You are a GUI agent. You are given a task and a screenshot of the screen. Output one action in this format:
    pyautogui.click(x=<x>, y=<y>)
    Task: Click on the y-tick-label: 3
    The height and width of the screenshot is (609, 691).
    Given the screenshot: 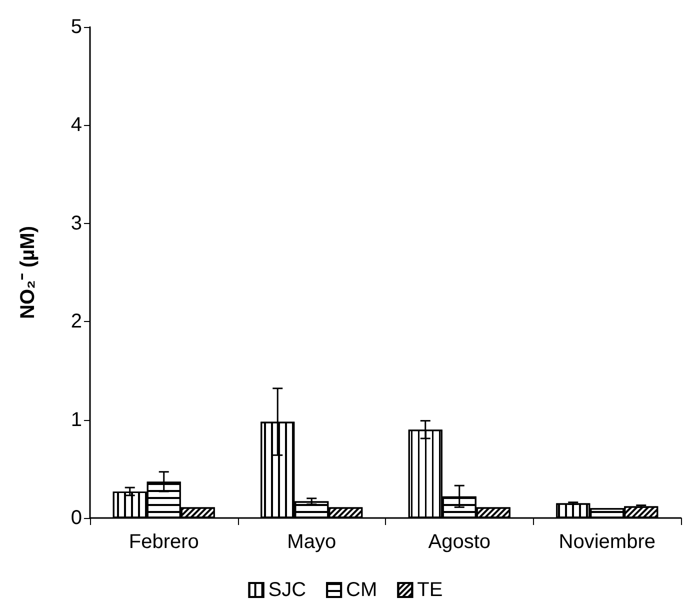 What is the action you would take?
    pyautogui.click(x=76, y=223)
    